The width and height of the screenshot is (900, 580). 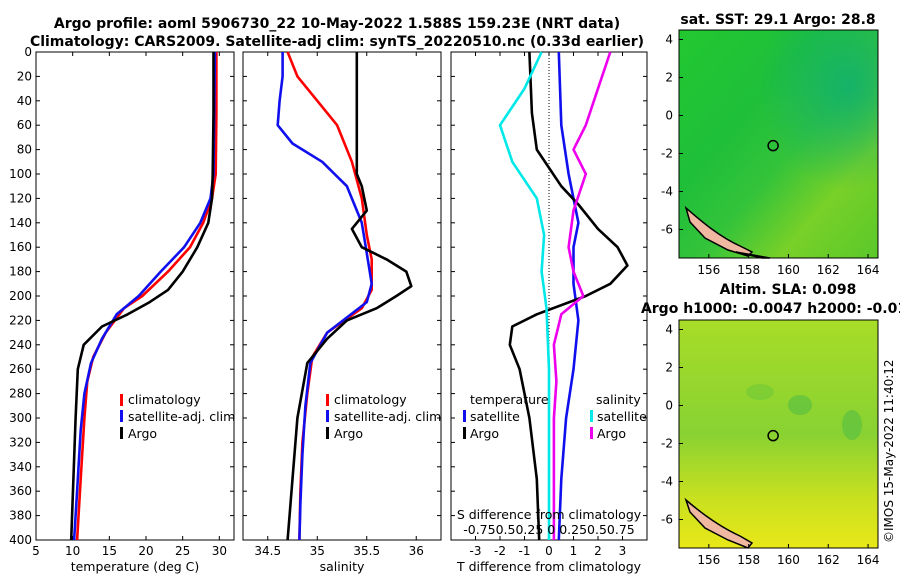 I want to click on y-tick-label: 140, so click(x=20, y=223).